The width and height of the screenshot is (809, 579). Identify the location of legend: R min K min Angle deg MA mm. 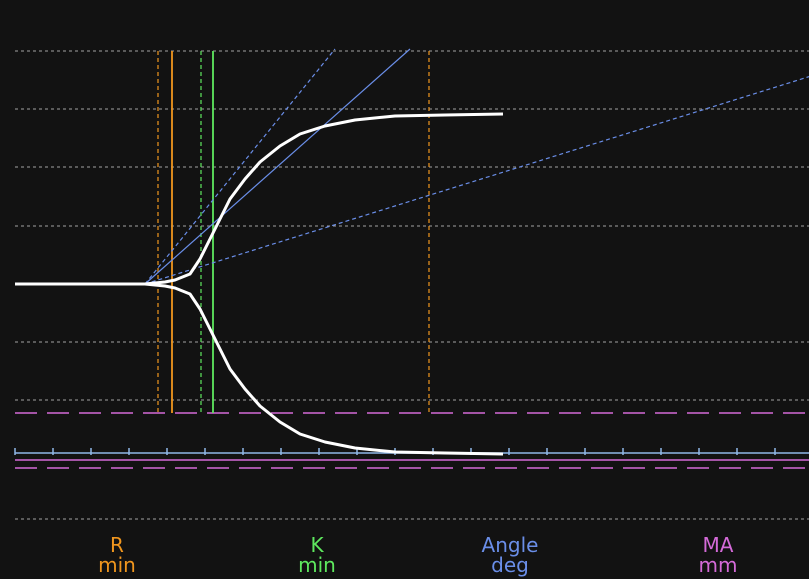
(417, 555).